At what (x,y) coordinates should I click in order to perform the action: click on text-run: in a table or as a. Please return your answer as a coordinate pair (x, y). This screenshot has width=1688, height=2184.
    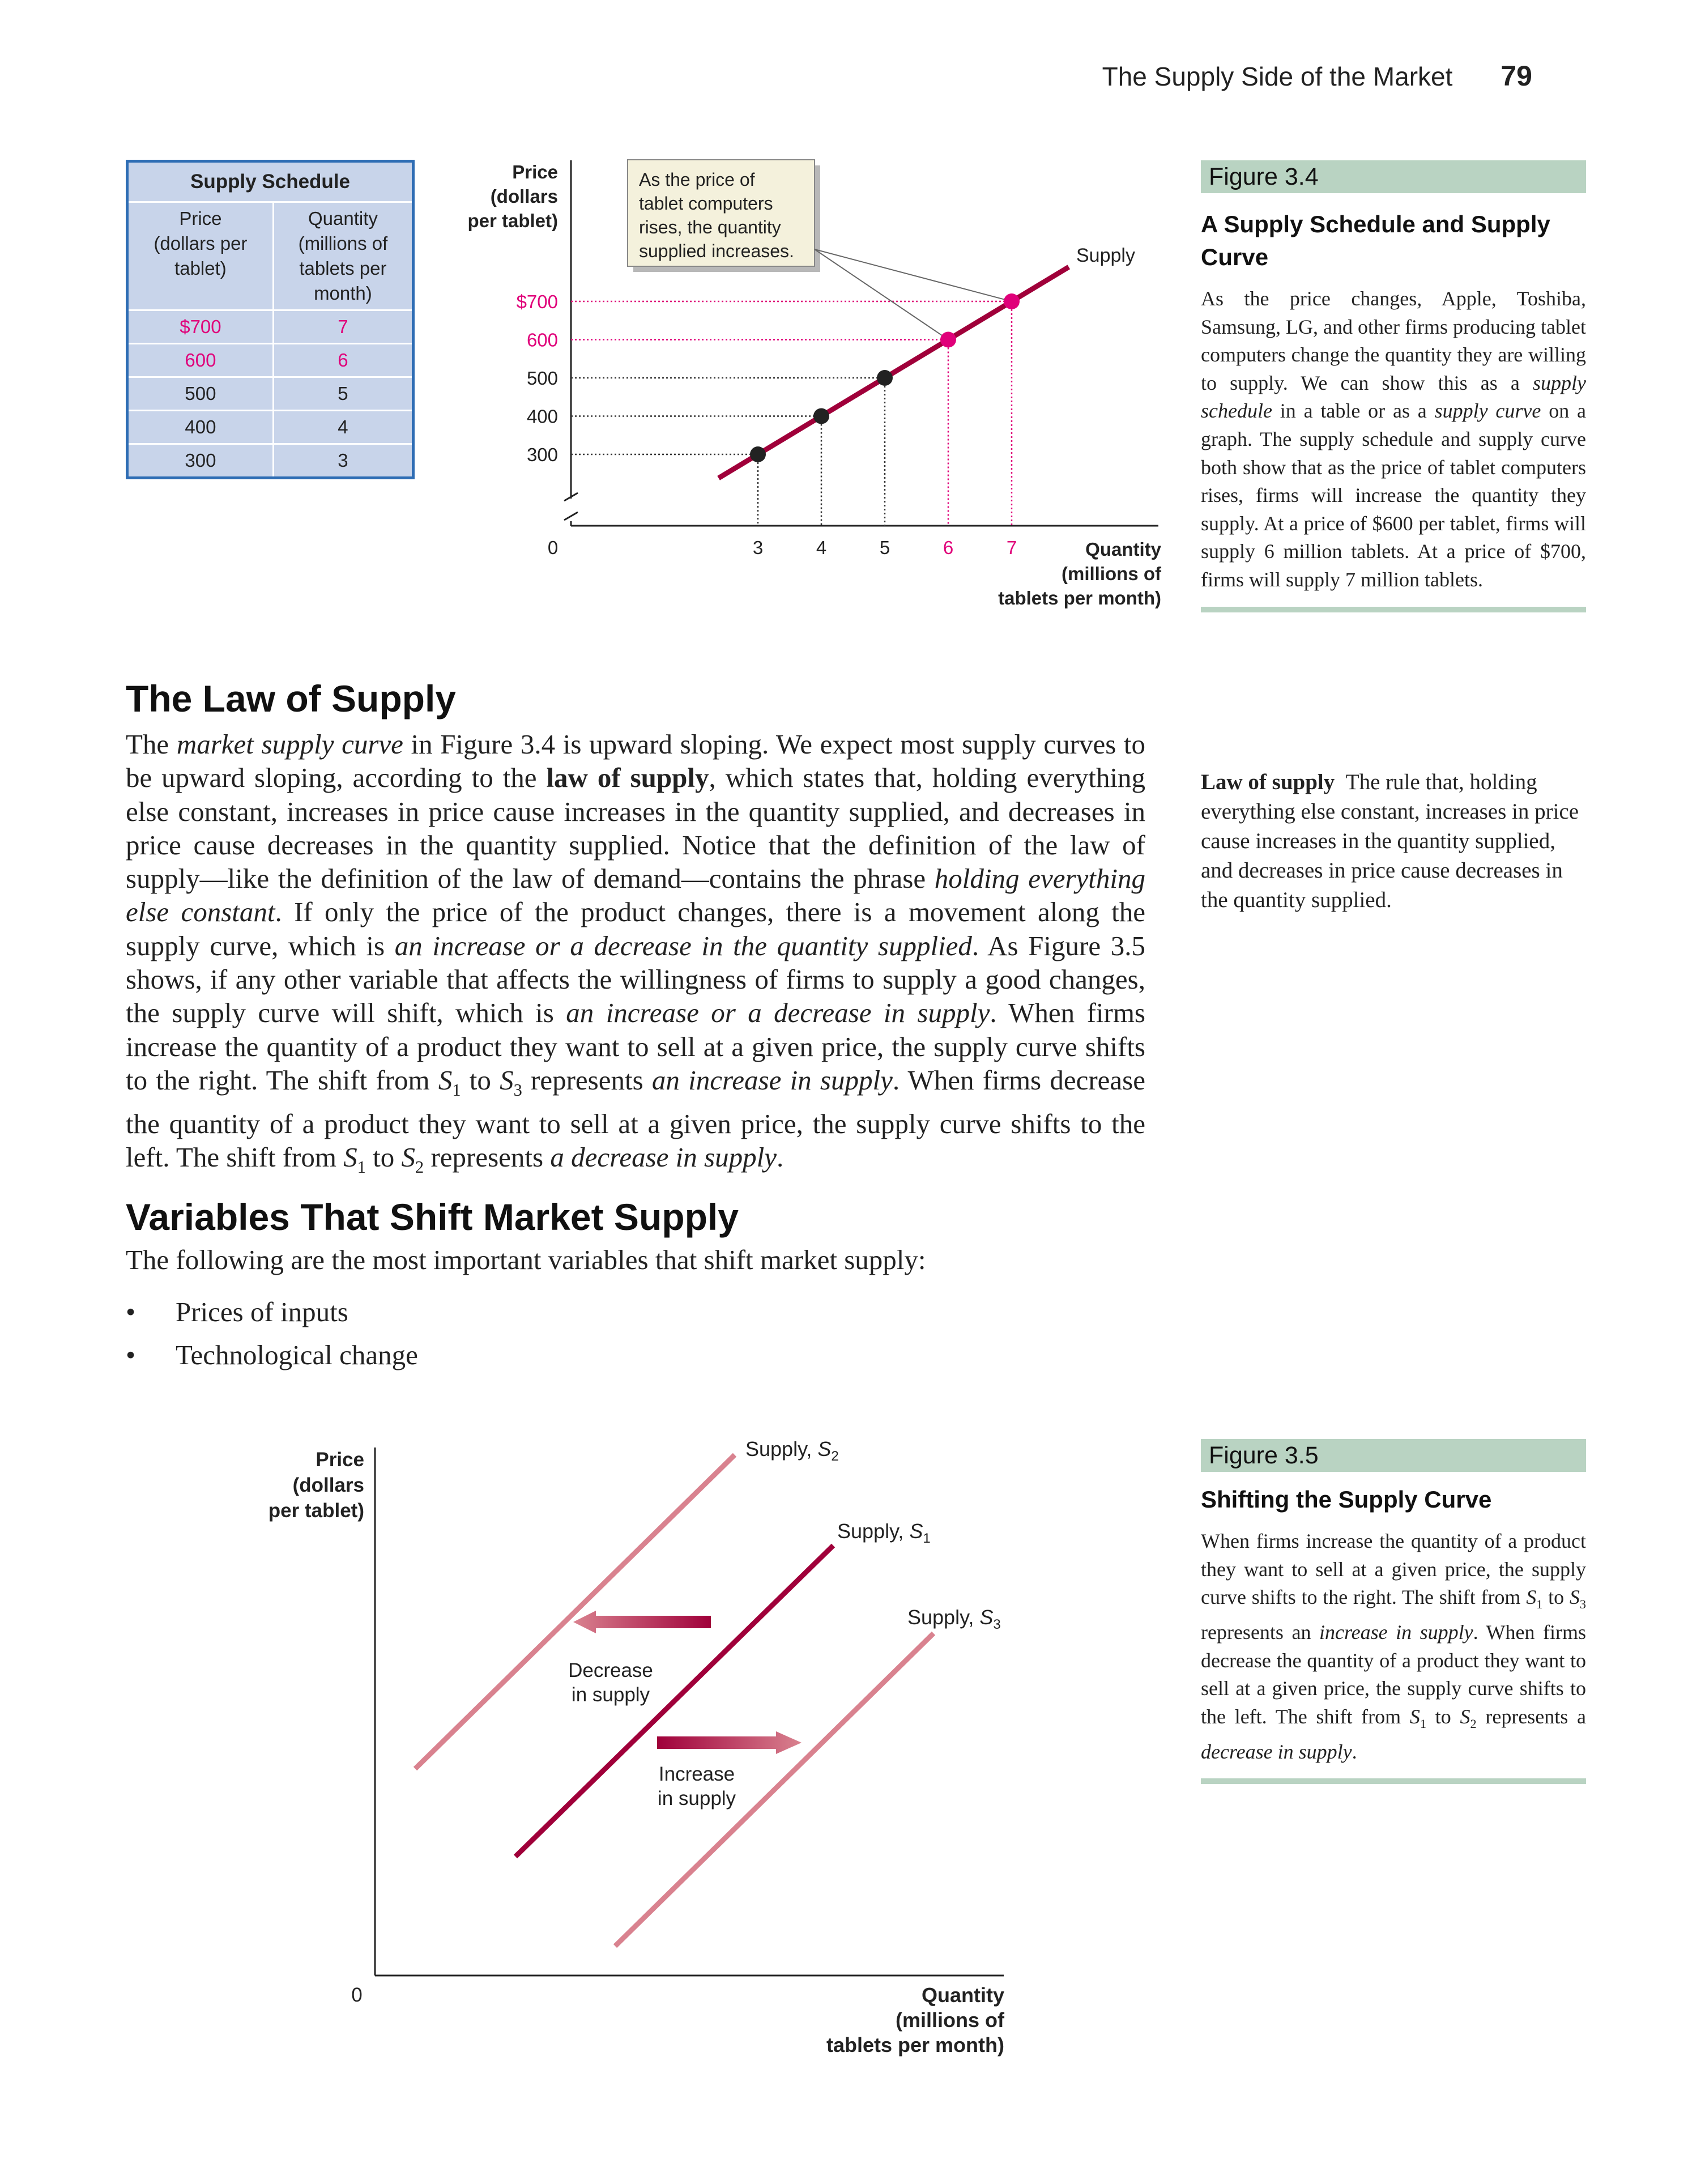
    Looking at the image, I should click on (1354, 411).